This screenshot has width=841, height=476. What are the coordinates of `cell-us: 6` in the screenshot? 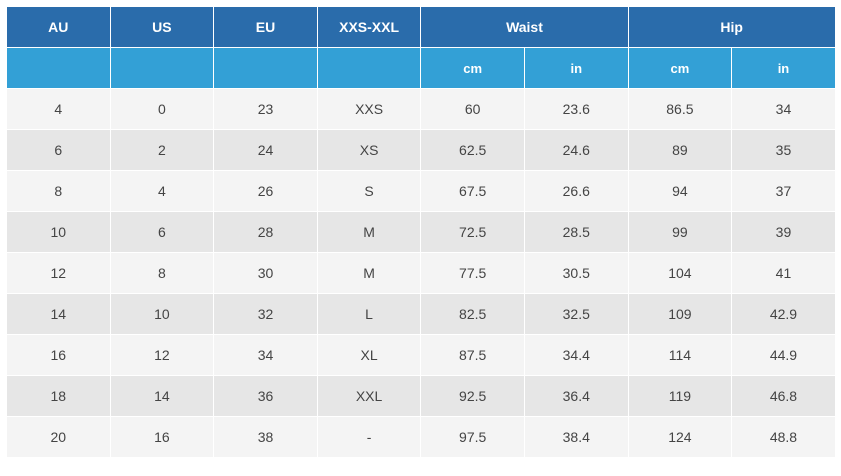 It's located at (162, 232).